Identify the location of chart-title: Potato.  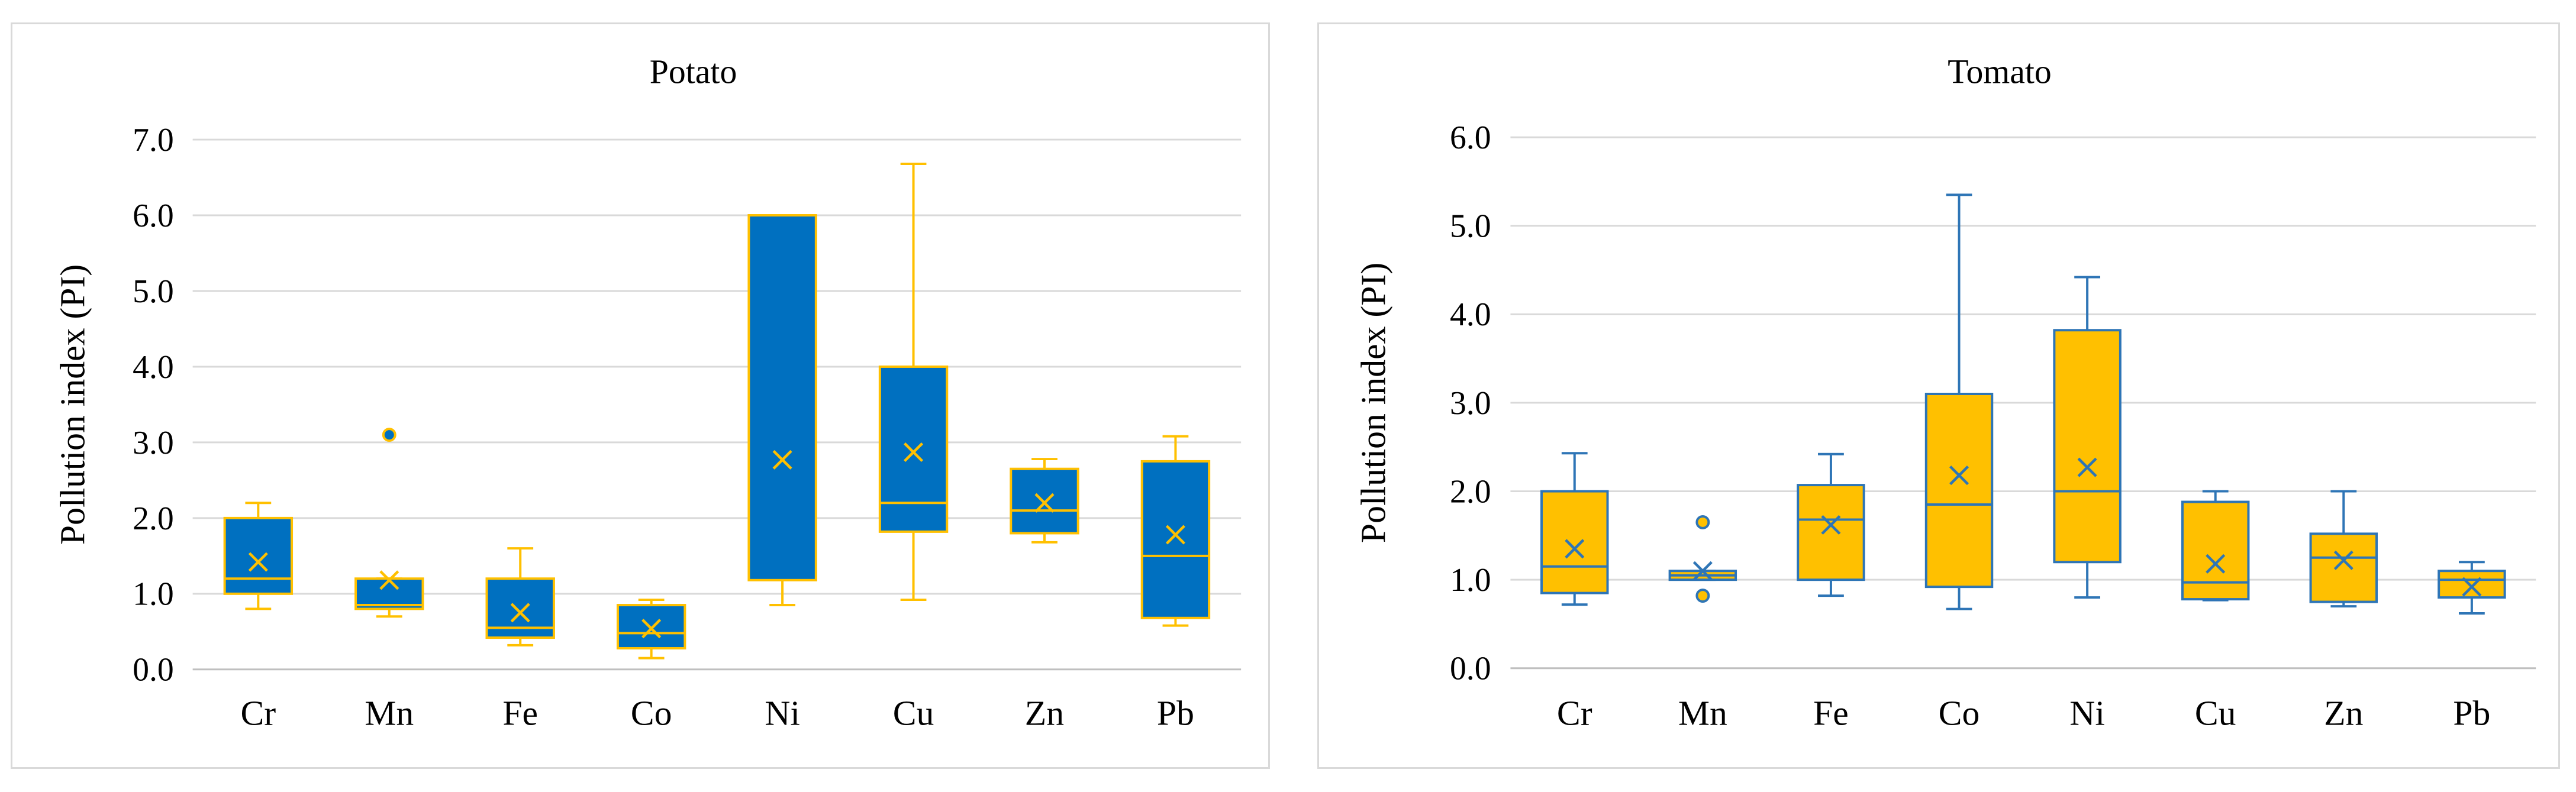
(693, 72).